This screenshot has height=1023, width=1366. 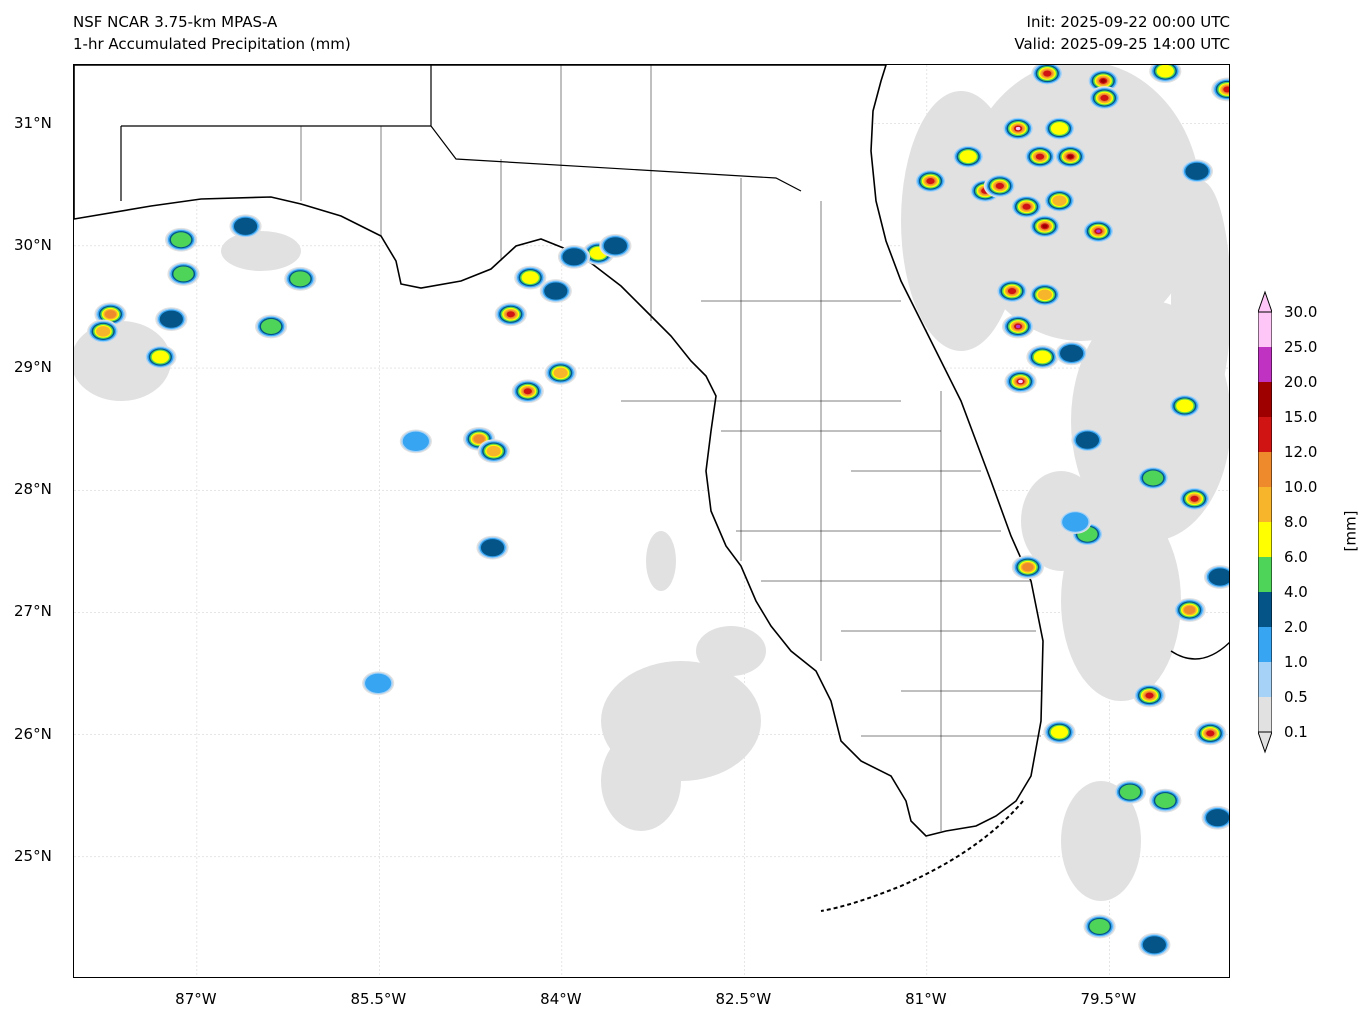 What do you see at coordinates (1296, 627) in the screenshot?
I see `colorbar-tick-label: 2.0` at bounding box center [1296, 627].